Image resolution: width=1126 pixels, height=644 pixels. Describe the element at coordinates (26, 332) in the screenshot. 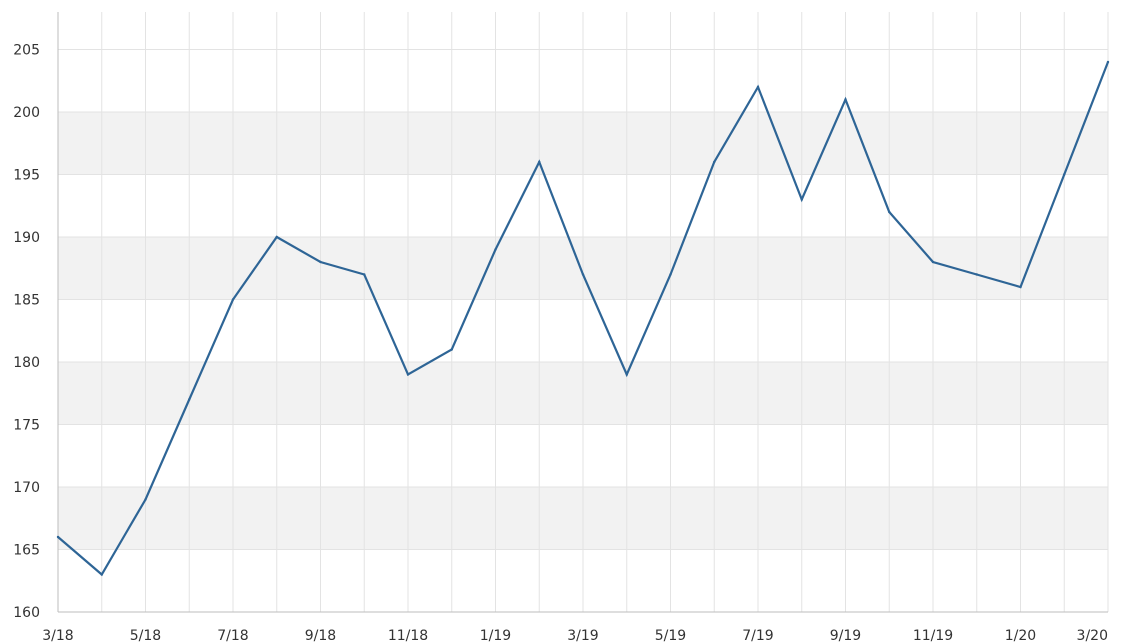

I see `y-axis-tick-labels: 160 165 170 175 180 185 190 195 200 205` at that location.